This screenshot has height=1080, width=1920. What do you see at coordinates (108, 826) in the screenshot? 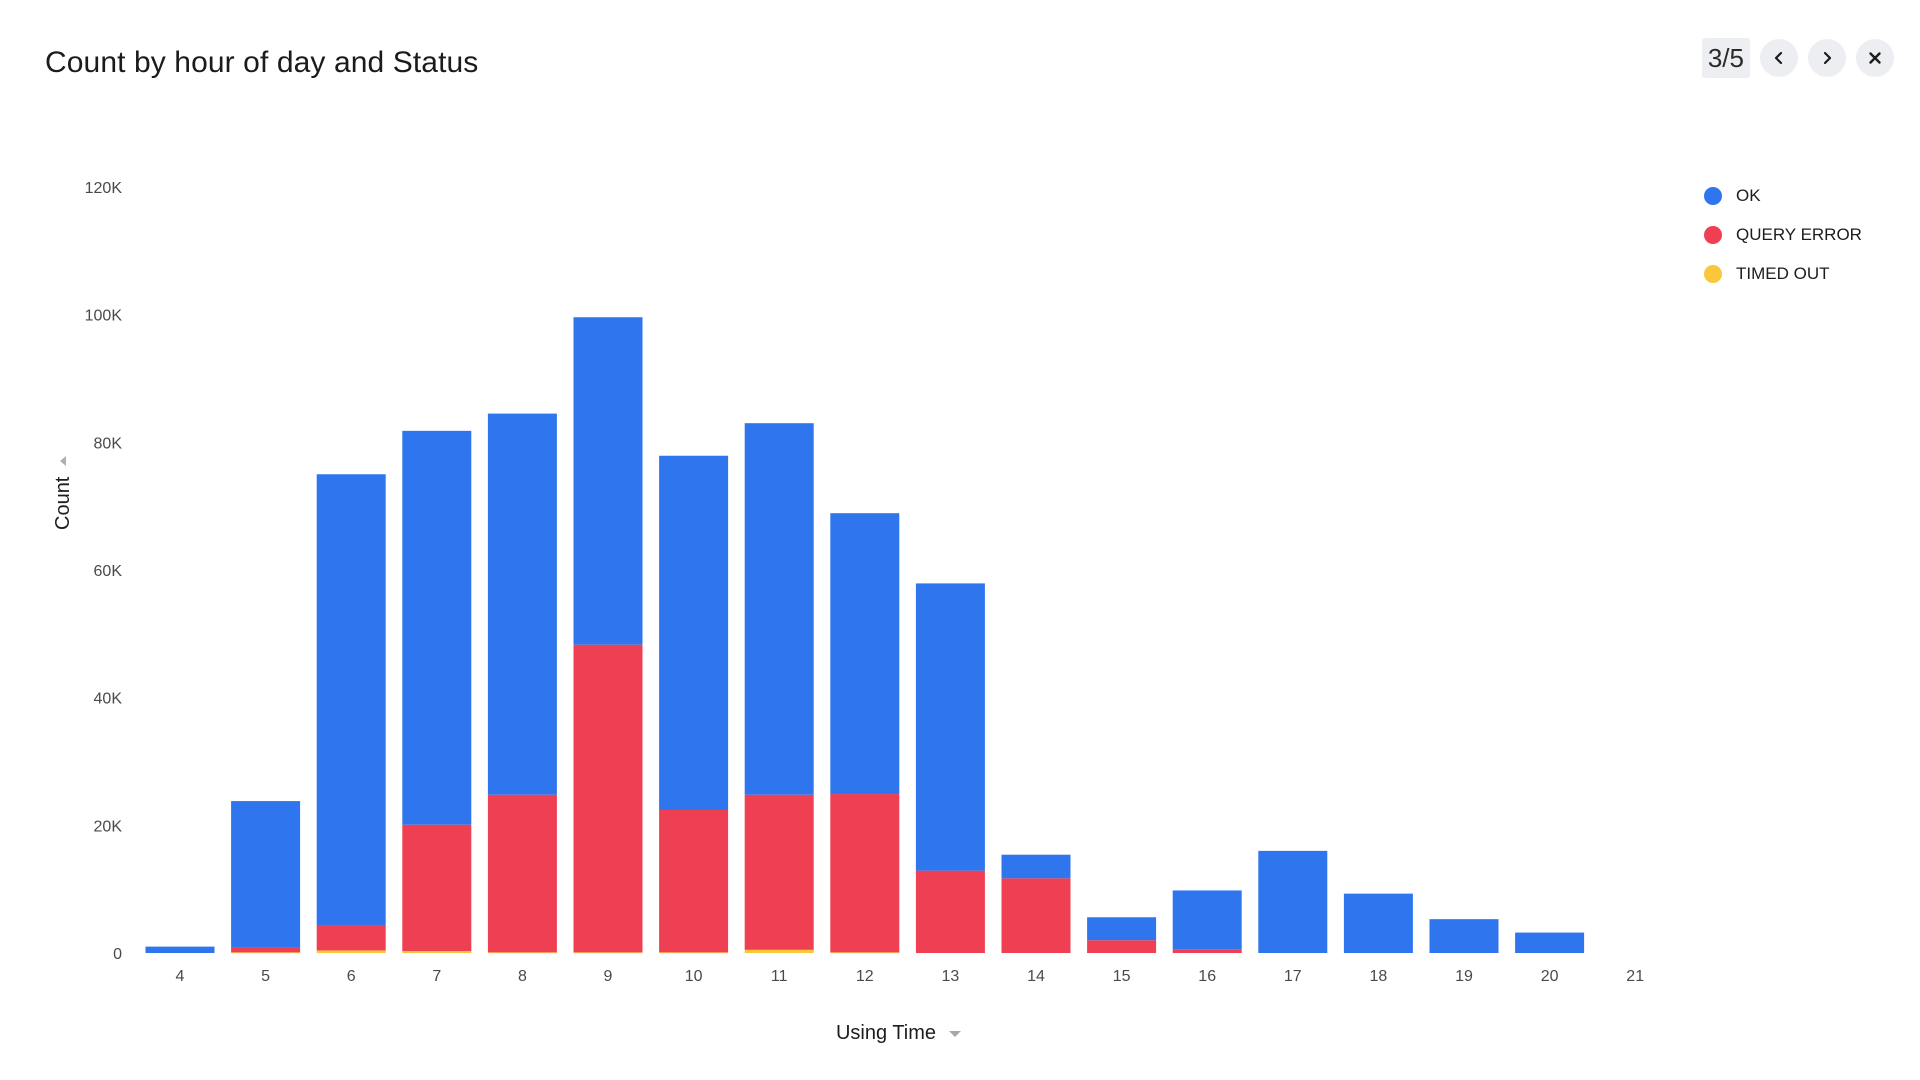
I see `y-tick-label: 20K` at bounding box center [108, 826].